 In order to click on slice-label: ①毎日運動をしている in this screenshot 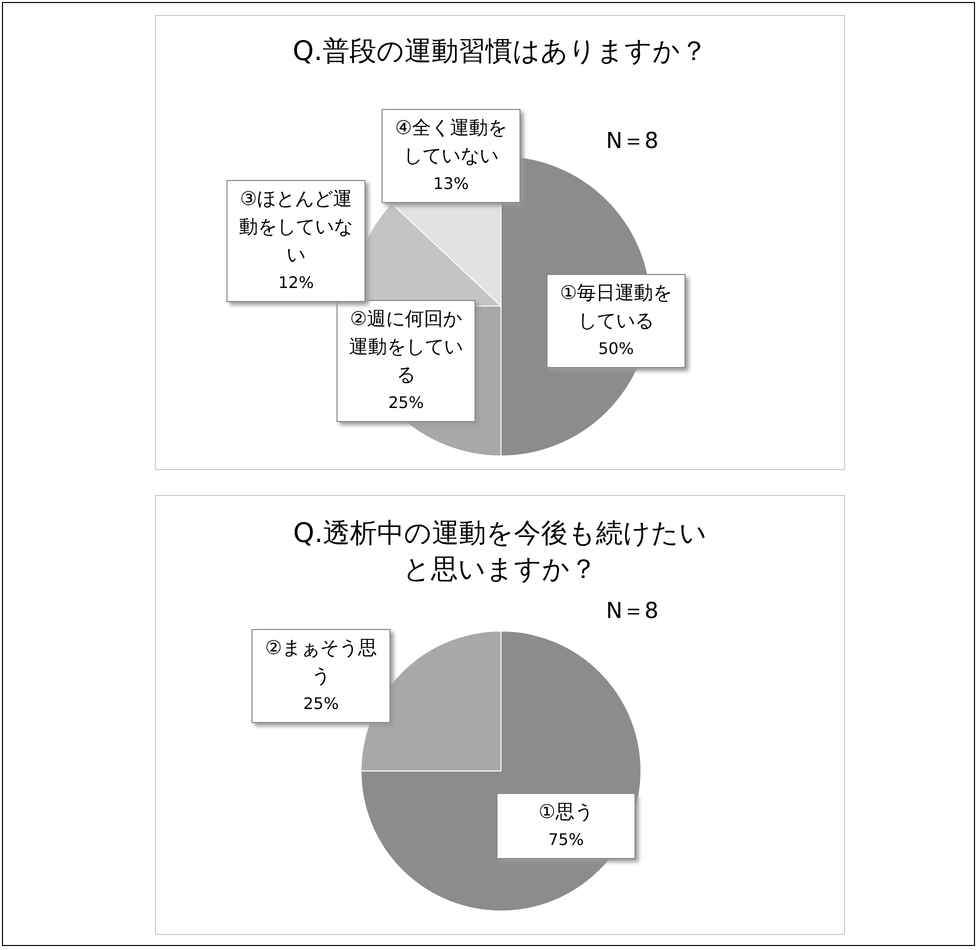, I will do `click(616, 307)`.